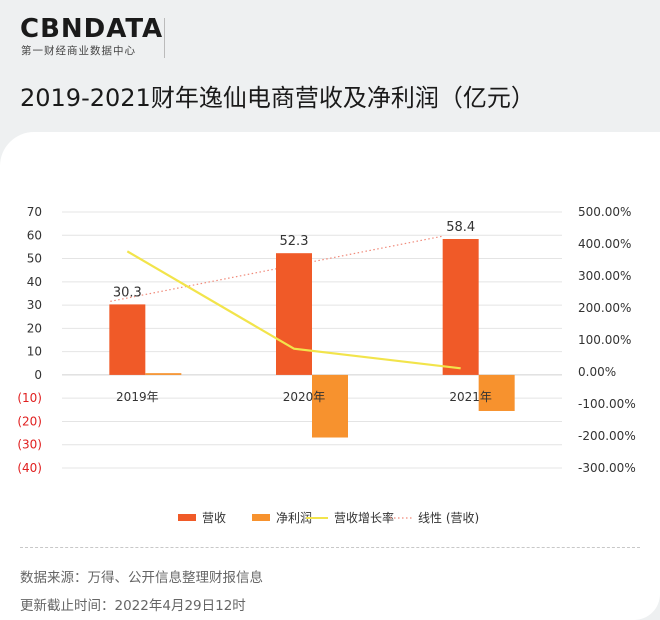 The height and width of the screenshot is (620, 660). What do you see at coordinates (604, 340) in the screenshot?
I see `y-right-tick-label: 100.00%` at bounding box center [604, 340].